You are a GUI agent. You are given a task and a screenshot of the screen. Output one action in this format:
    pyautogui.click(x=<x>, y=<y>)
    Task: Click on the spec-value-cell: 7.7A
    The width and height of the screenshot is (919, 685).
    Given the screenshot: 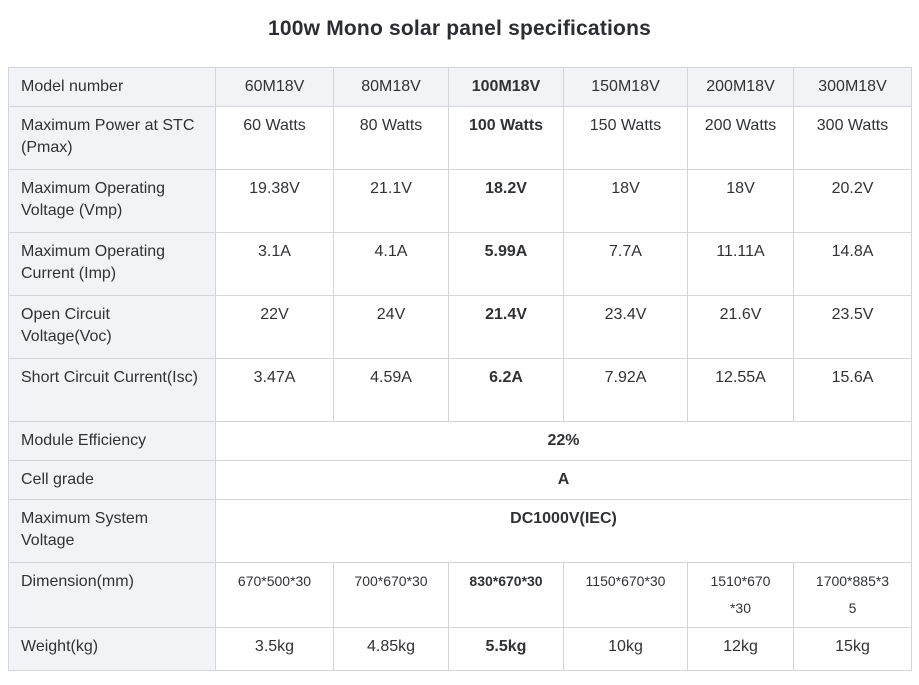 What is the action you would take?
    pyautogui.click(x=625, y=264)
    